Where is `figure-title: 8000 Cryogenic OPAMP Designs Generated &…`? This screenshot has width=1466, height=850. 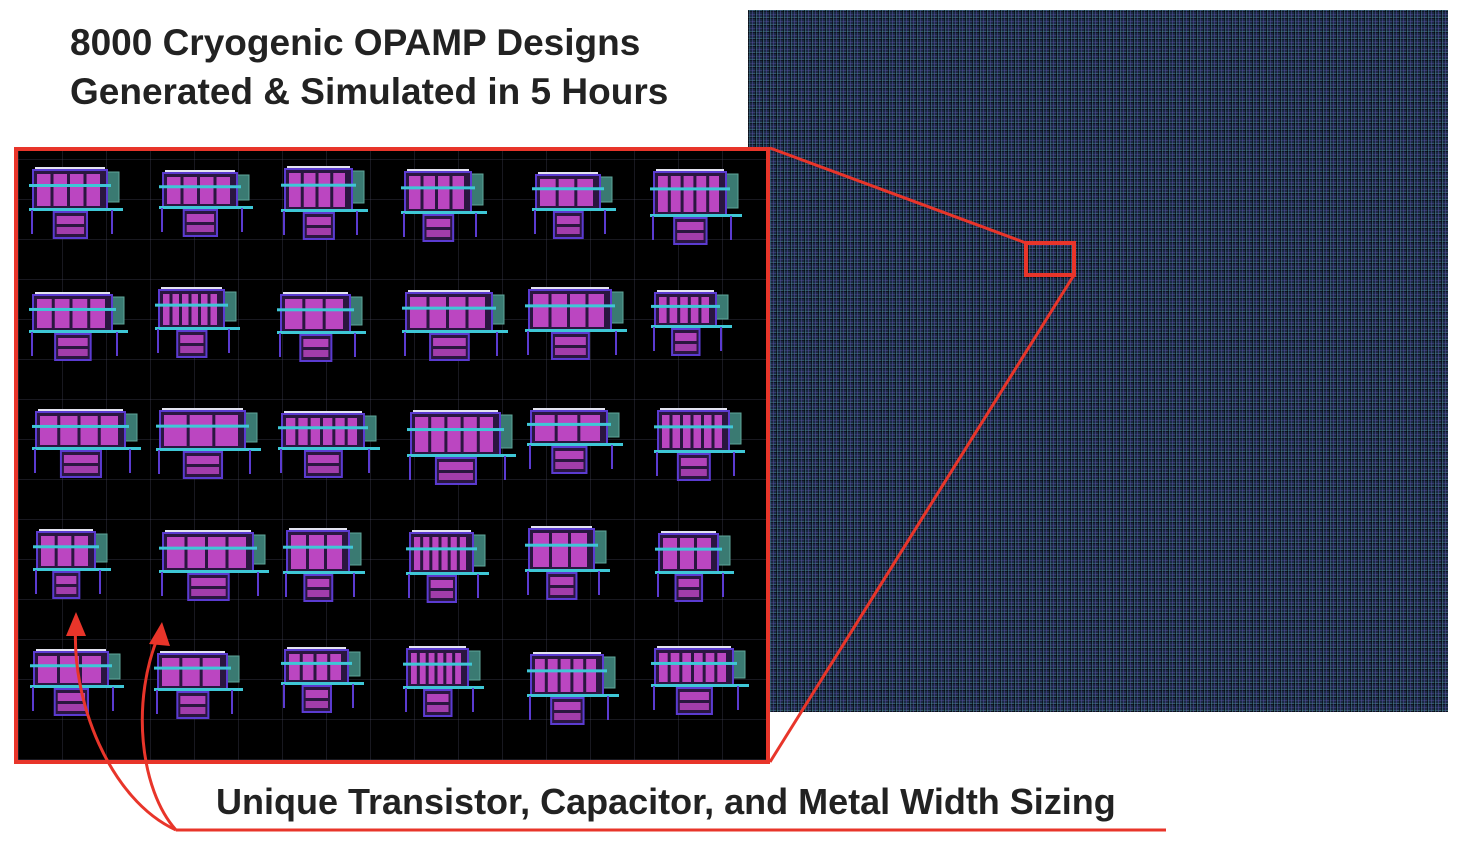
figure-title: 8000 Cryogenic OPAMP Designs Generated &… is located at coordinates (410, 67).